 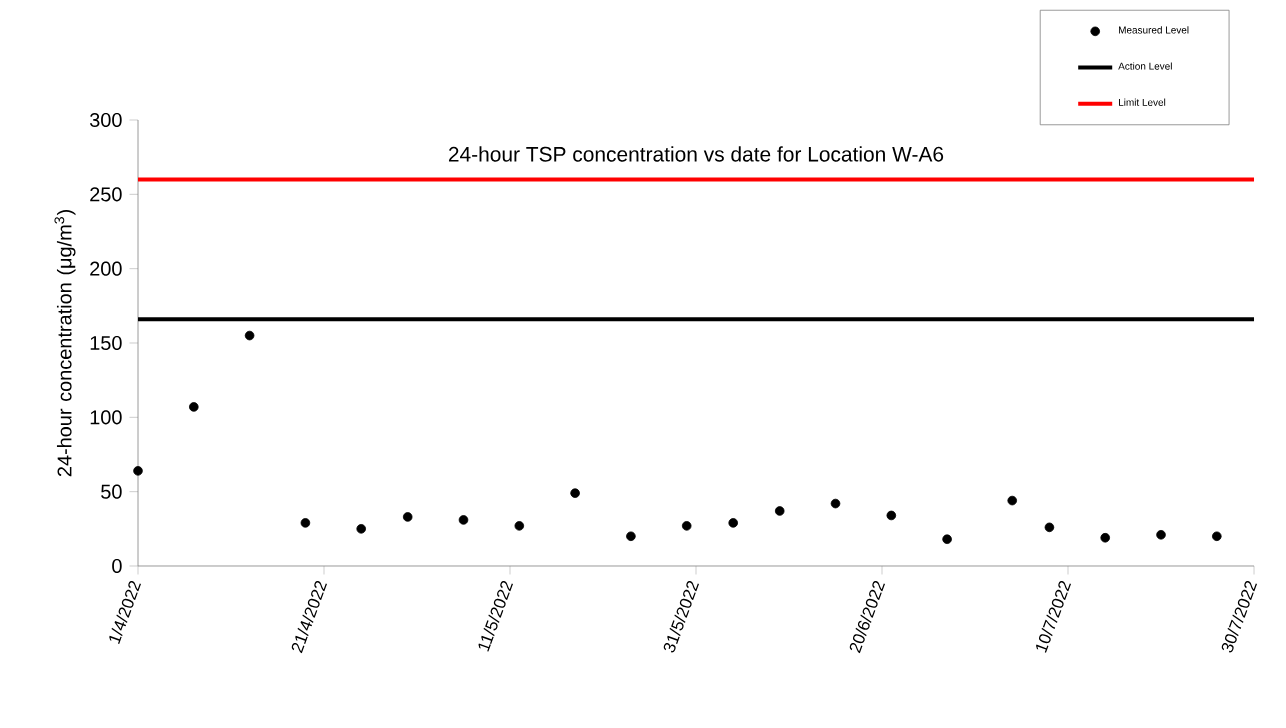 What do you see at coordinates (106, 417) in the screenshot?
I see `y-tick-label: 100` at bounding box center [106, 417].